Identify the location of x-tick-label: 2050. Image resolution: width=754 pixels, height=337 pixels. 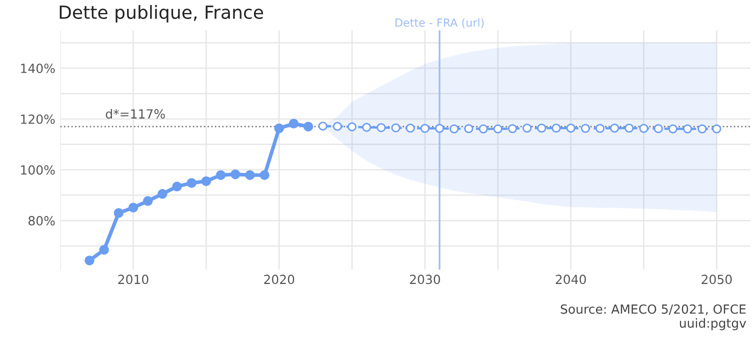
(717, 279).